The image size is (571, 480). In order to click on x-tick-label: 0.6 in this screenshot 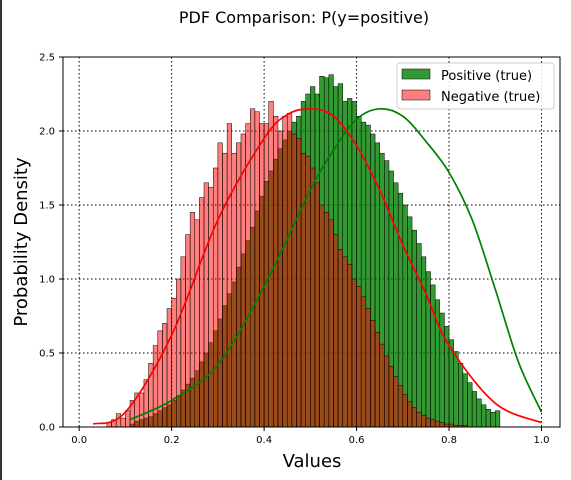, I will do `click(357, 440)`.